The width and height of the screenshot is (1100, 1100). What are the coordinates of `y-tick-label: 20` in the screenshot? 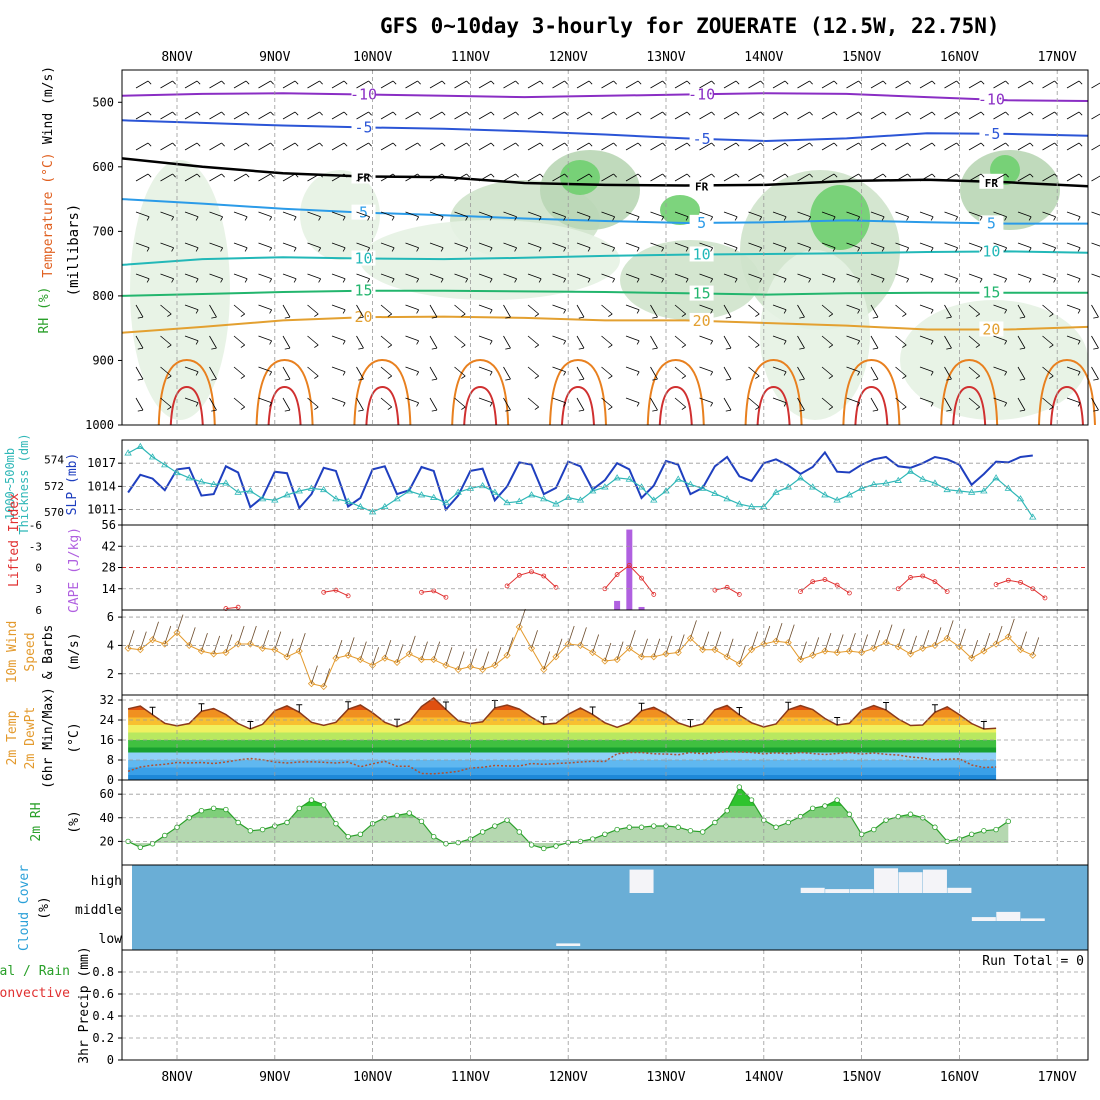 It's located at (107, 841).